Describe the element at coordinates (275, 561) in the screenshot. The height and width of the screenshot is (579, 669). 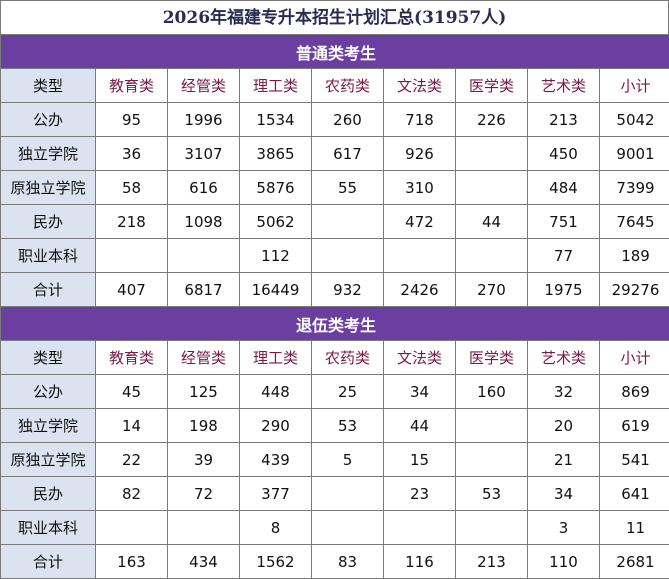
I see `table-cell: 1562` at that location.